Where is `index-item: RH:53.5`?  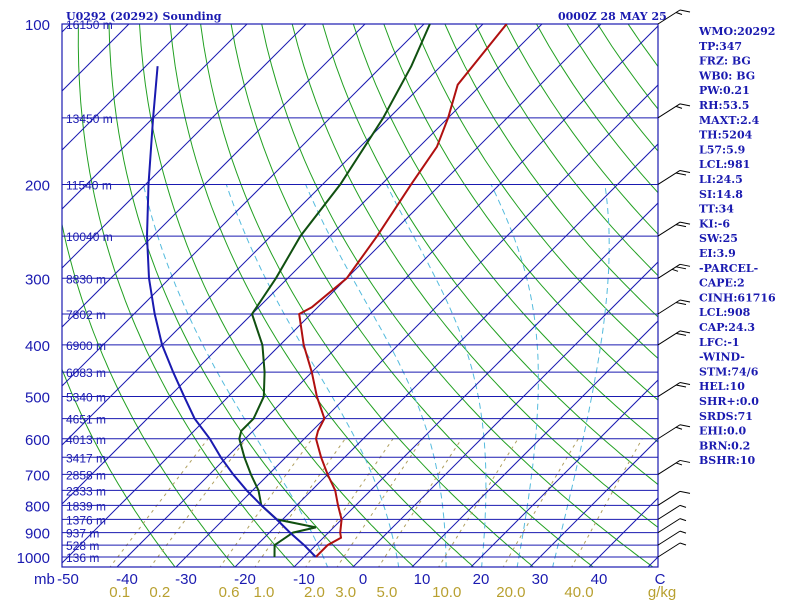
index-item: RH:53.5 is located at coordinates (724, 105).